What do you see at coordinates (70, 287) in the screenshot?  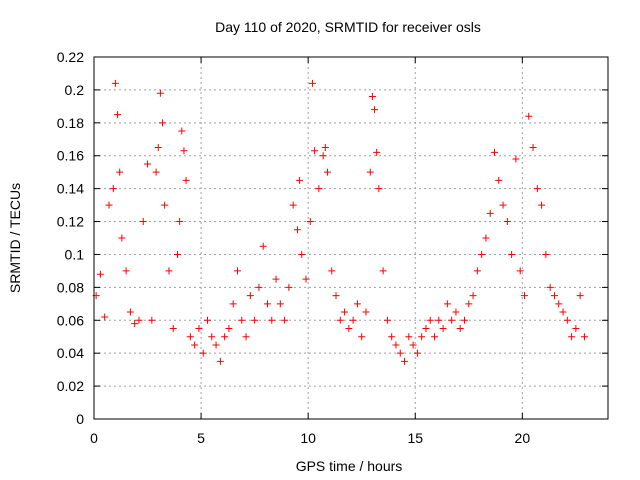 I see `y-tick-label: 0.08` at bounding box center [70, 287].